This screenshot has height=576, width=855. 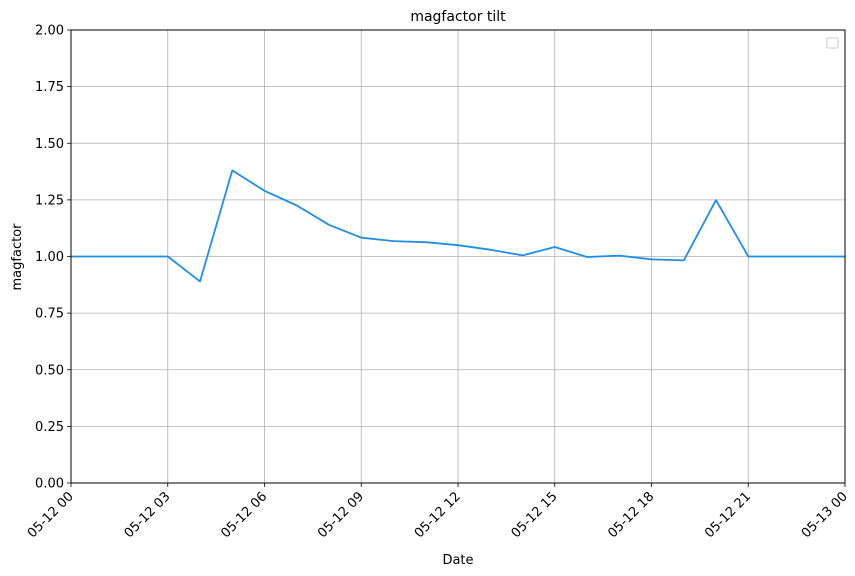 I want to click on y-tick-label: 0.00, so click(x=49, y=484).